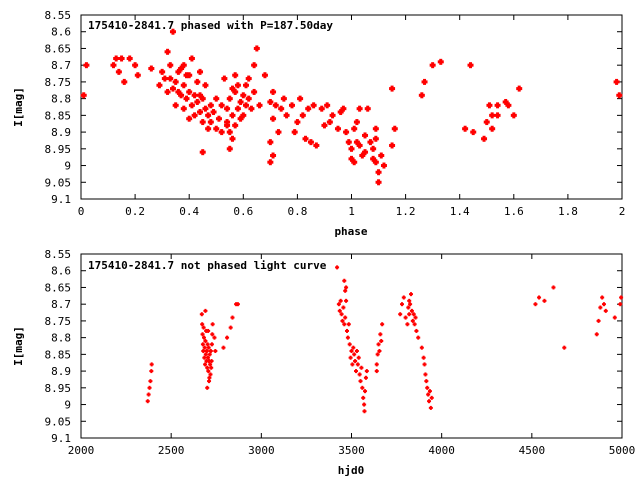 This screenshot has height=485, width=640. Describe the element at coordinates (460, 211) in the screenshot. I see `phased-x-tick-label: 1.4` at that location.